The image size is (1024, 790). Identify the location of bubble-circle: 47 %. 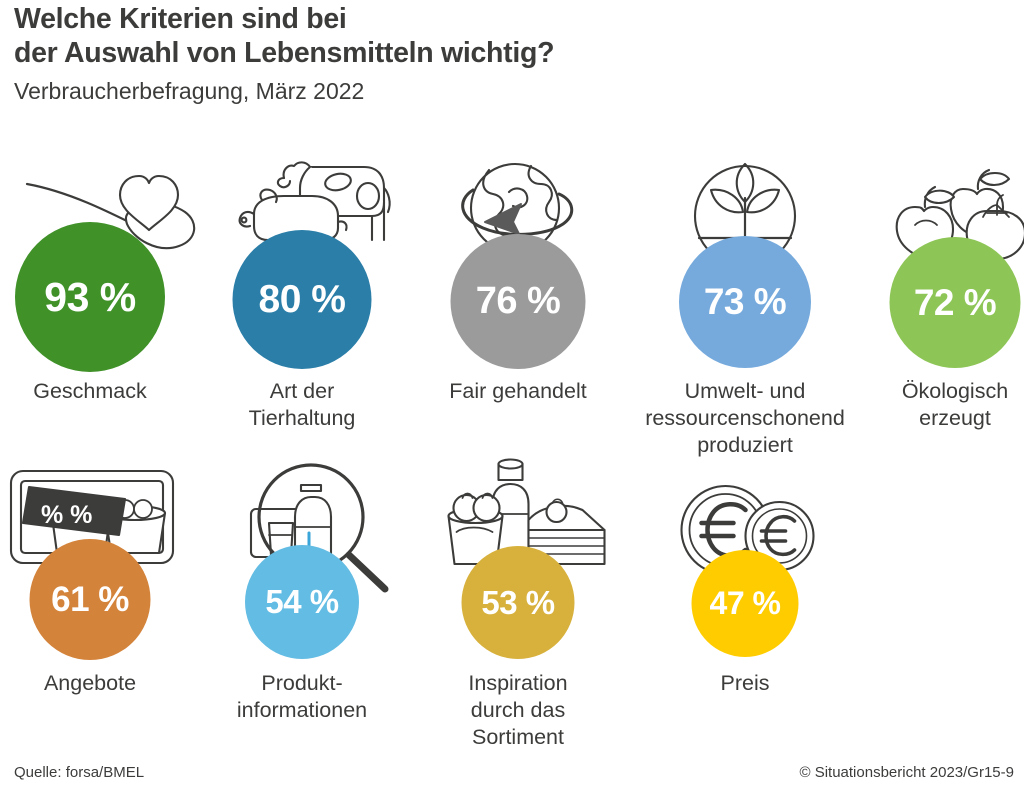
(745, 603).